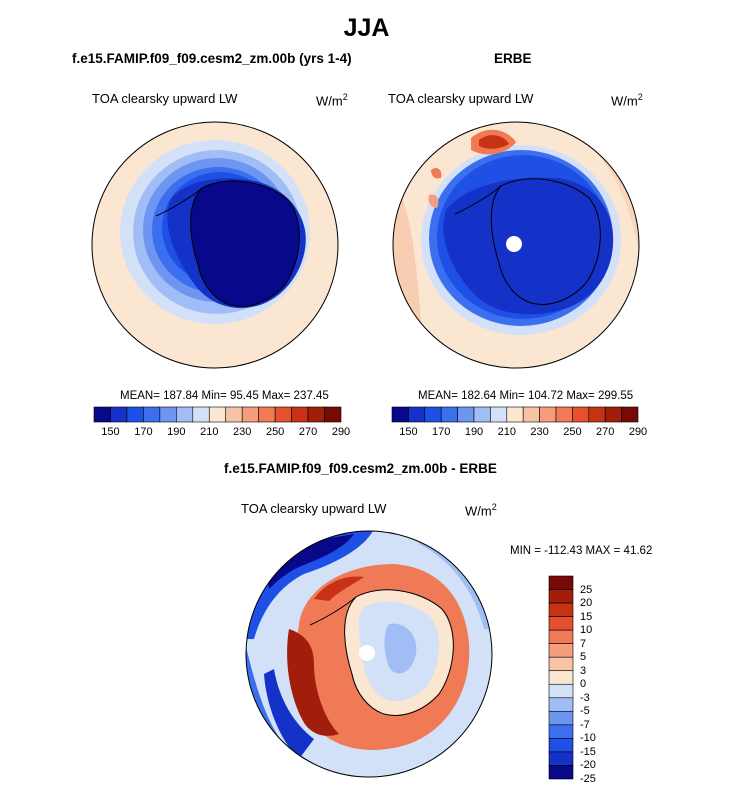  I want to click on diff-colorbar-tick-label: -10, so click(588, 738).